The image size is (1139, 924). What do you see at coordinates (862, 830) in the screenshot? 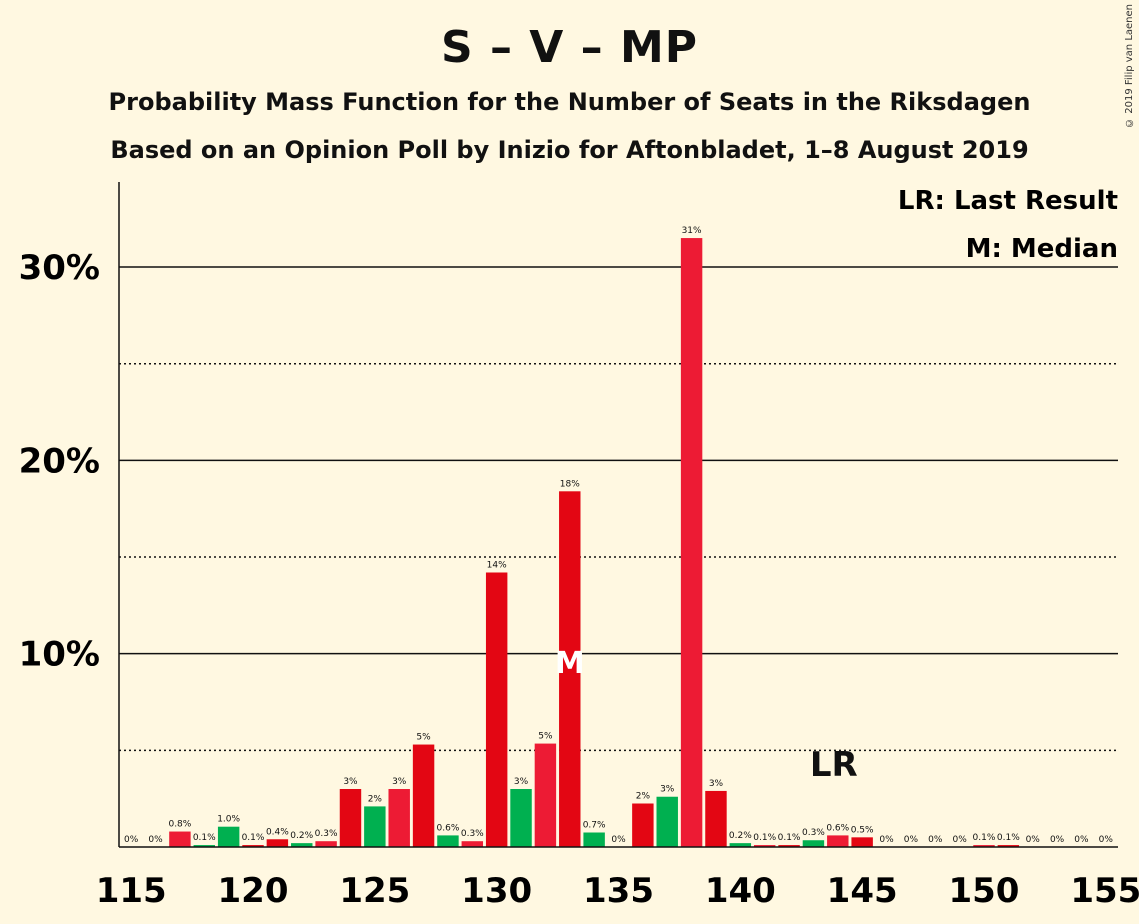
I see `bar-label-seat-145: 0.5%` at bounding box center [862, 830].